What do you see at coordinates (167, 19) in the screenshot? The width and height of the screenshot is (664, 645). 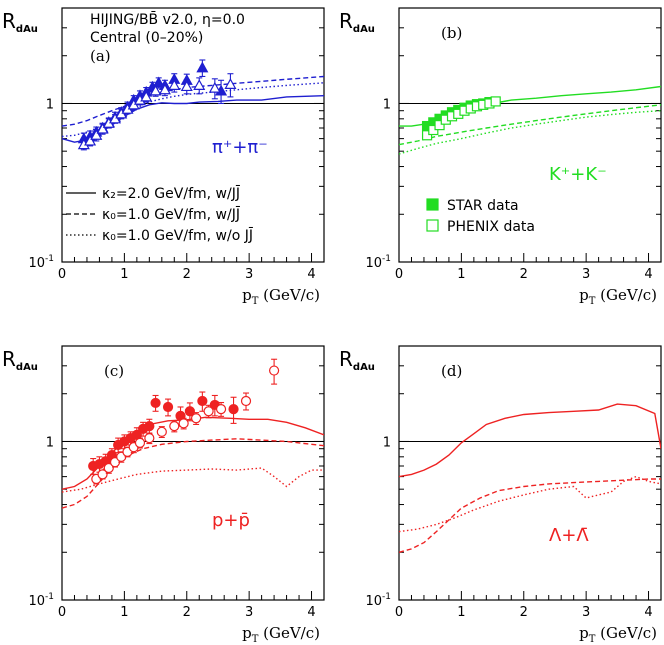 I see `figure-title-line-1: HIJING/BB̄ v2.0, η=0.0` at bounding box center [167, 19].